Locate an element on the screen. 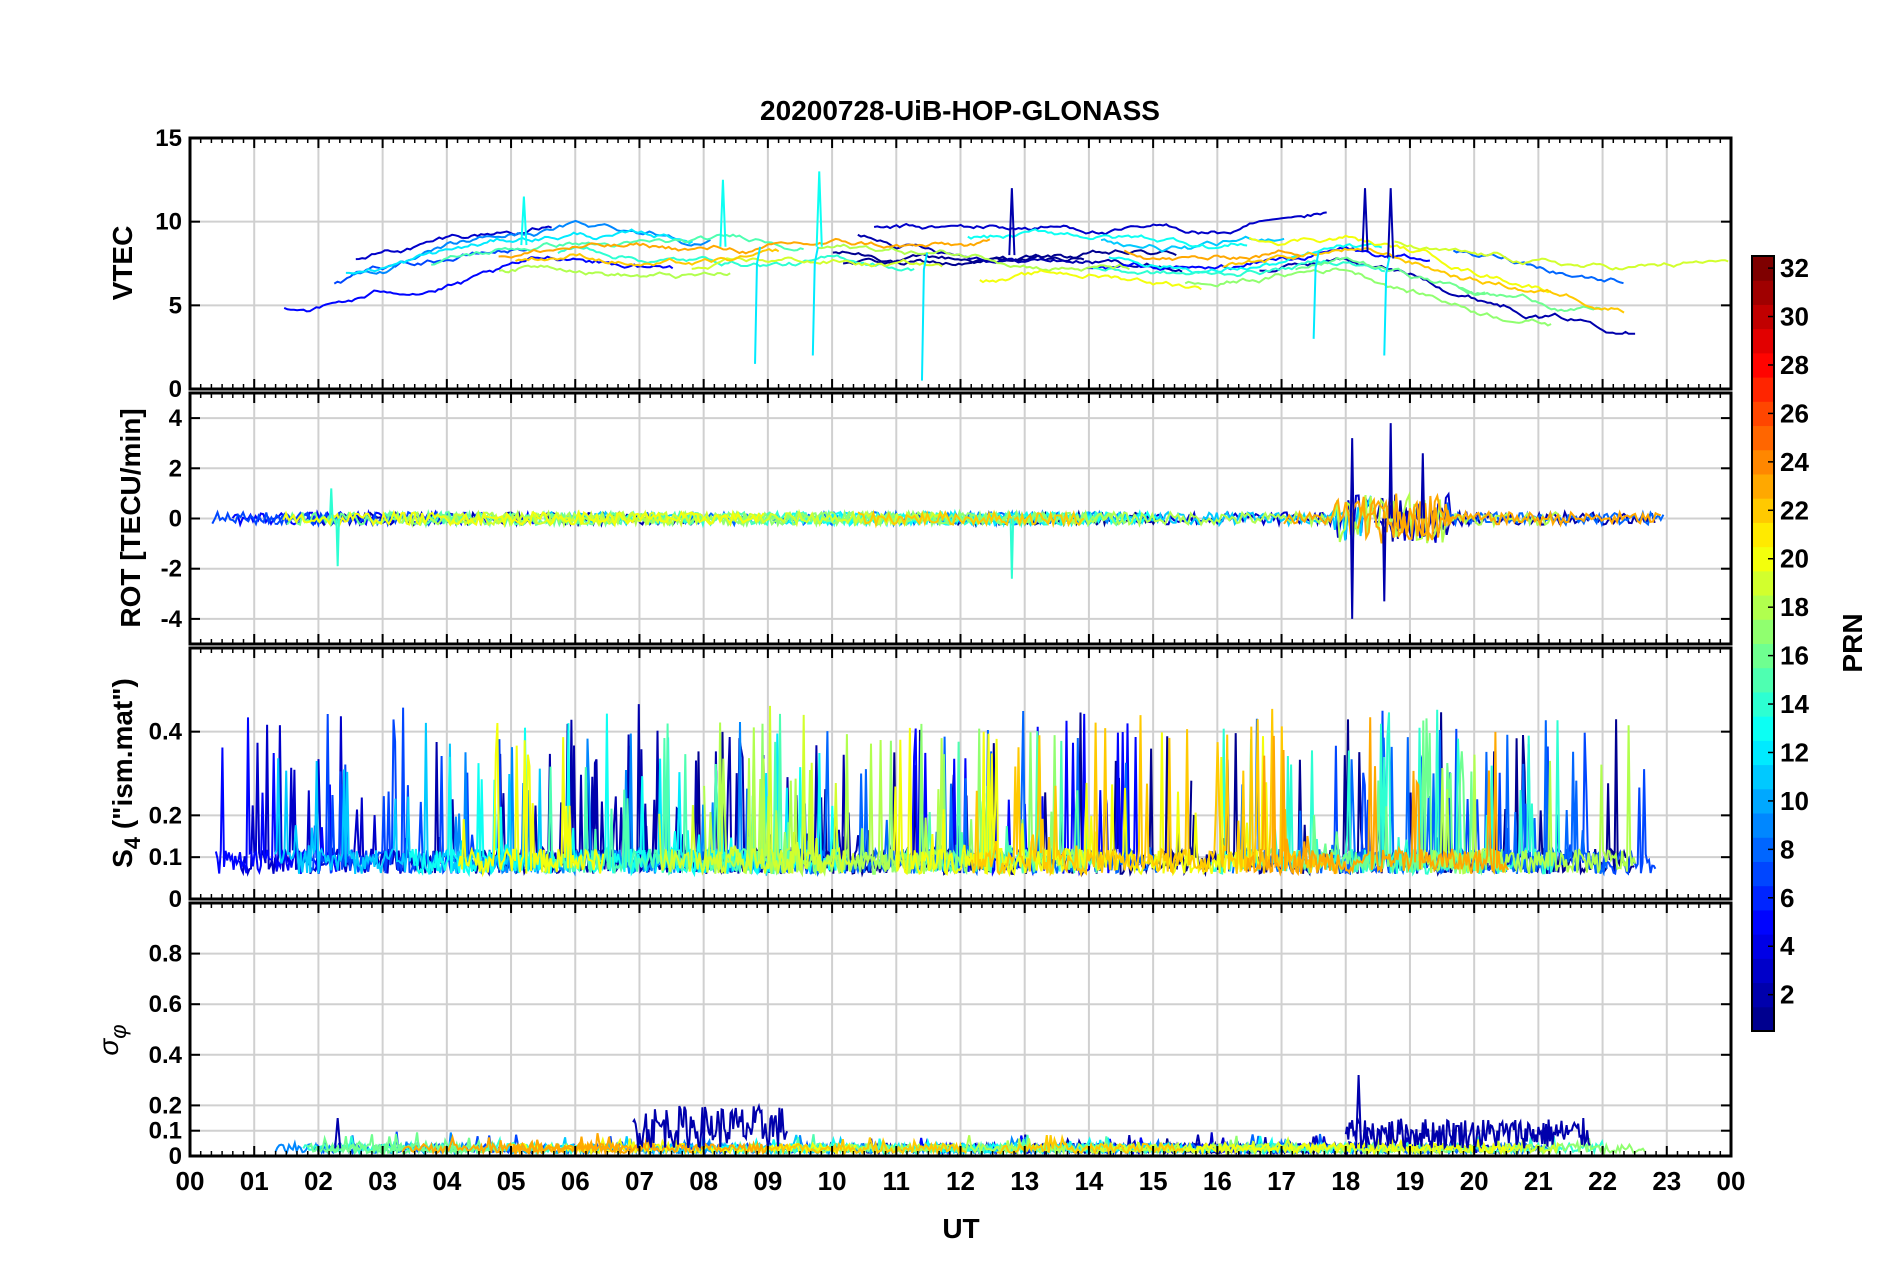 The width and height of the screenshot is (1902, 1272). colorbar-tick-label: 6 is located at coordinates (1787, 898).